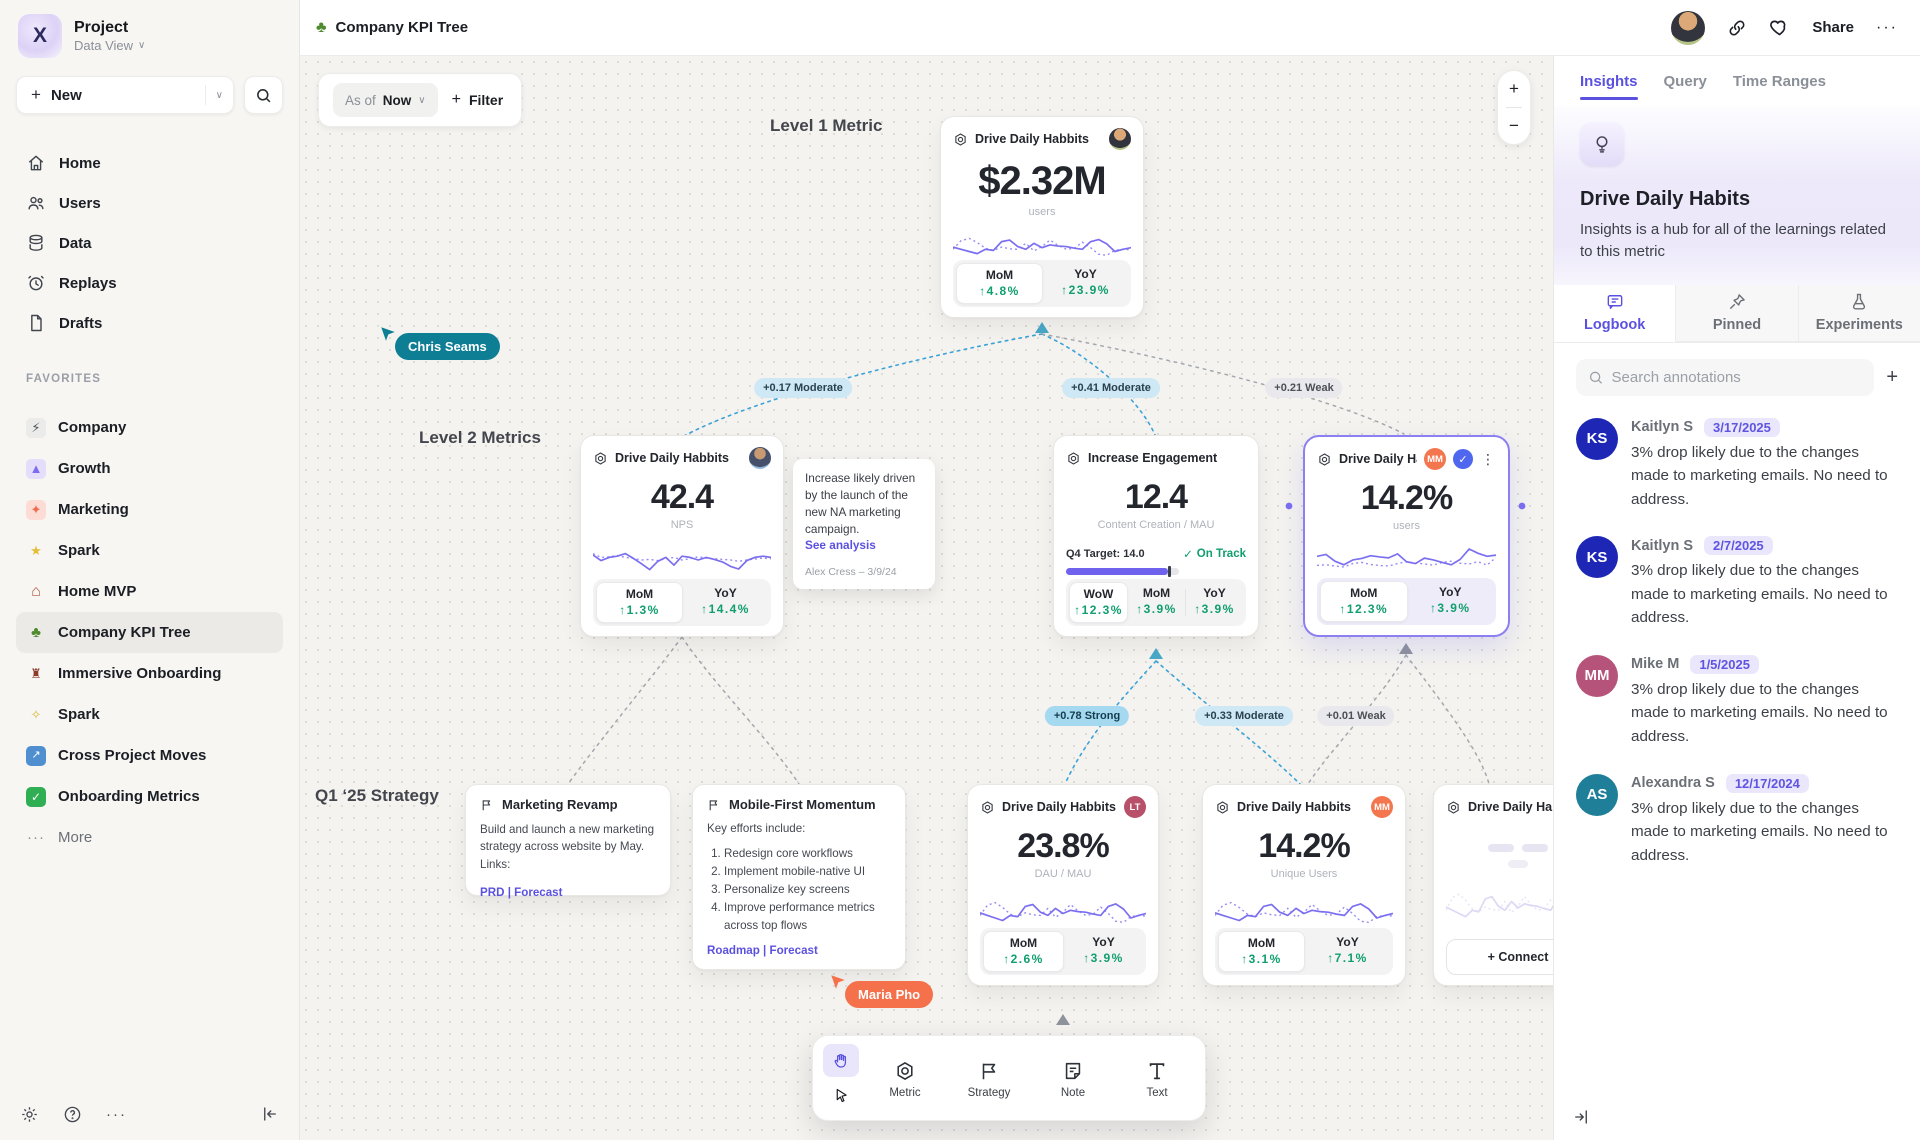  I want to click on note-tool-button: Note, so click(1073, 1078).